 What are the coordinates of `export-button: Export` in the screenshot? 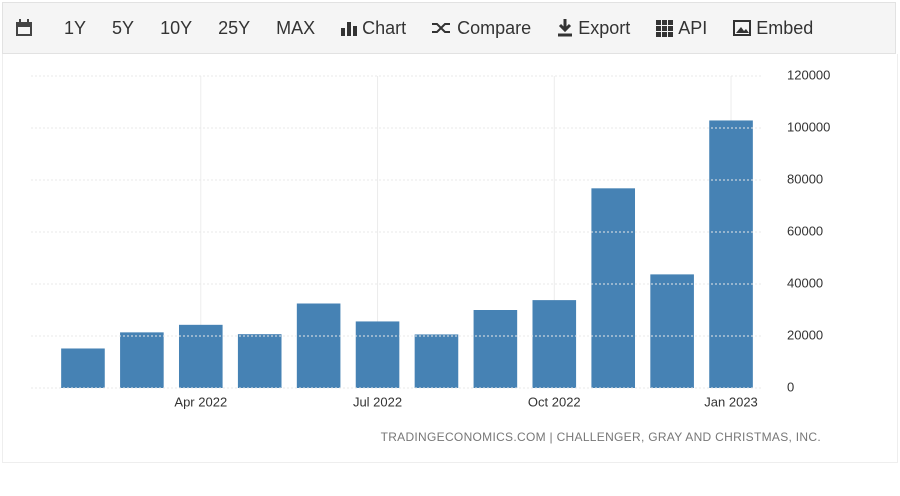 It's located at (593, 28).